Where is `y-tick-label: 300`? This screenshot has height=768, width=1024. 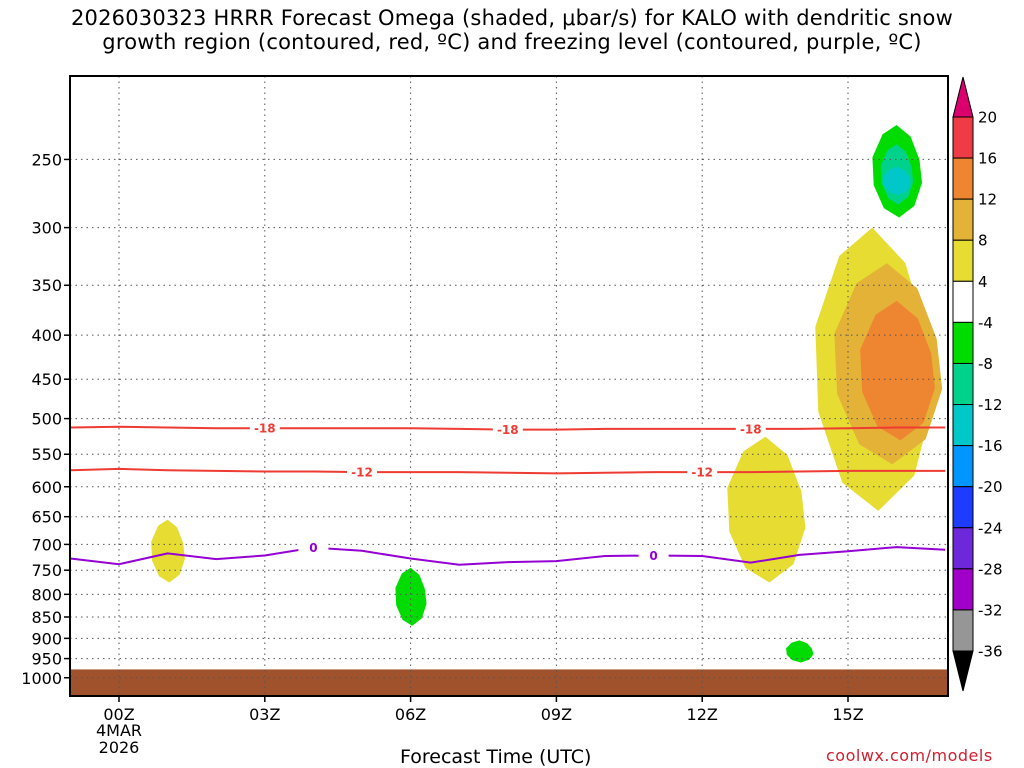 y-tick-label: 300 is located at coordinates (46, 228).